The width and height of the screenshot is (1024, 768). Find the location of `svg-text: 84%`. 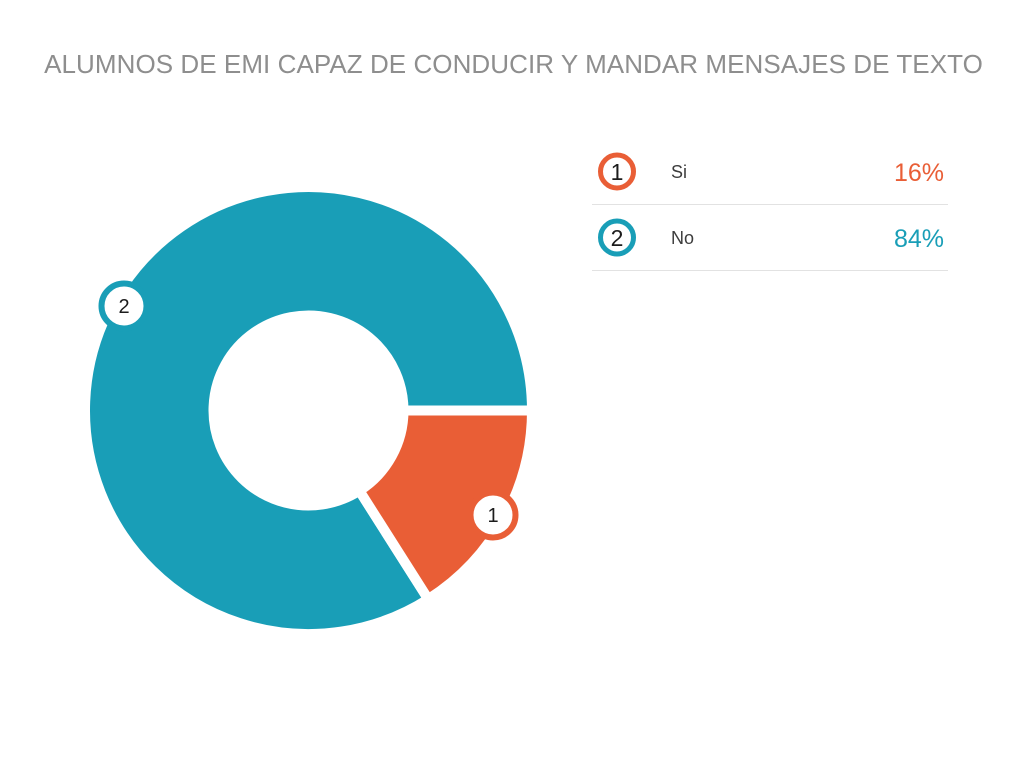

svg-text: 84% is located at coordinates (919, 239).